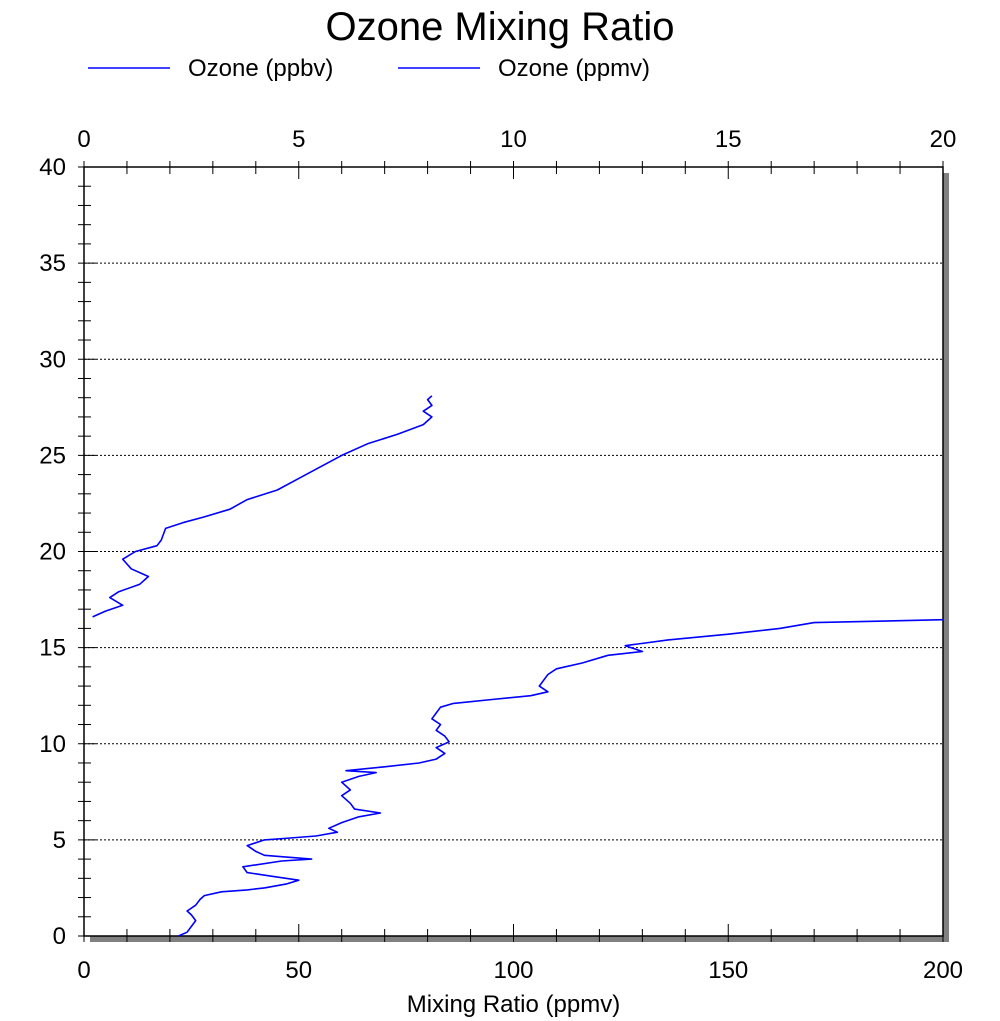  Describe the element at coordinates (52, 263) in the screenshot. I see `y-tick-label: 35` at that location.